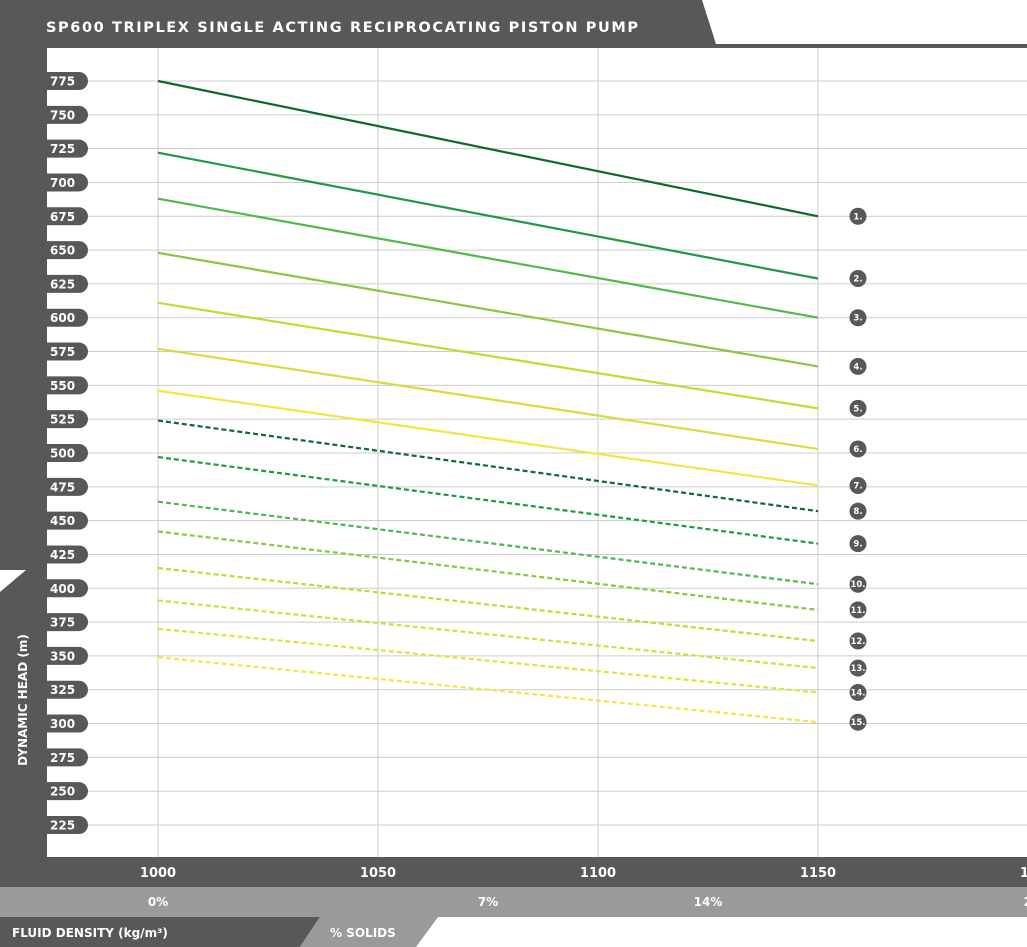 Image resolution: width=1027 pixels, height=947 pixels. I want to click on y-tick-label: 475, so click(62, 487).